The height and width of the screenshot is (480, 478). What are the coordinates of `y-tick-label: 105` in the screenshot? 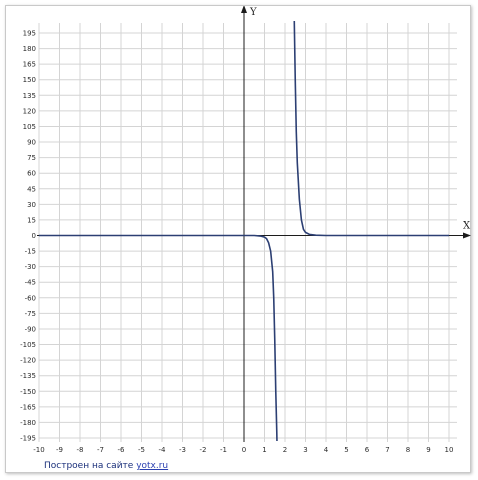 It's located at (29, 127).